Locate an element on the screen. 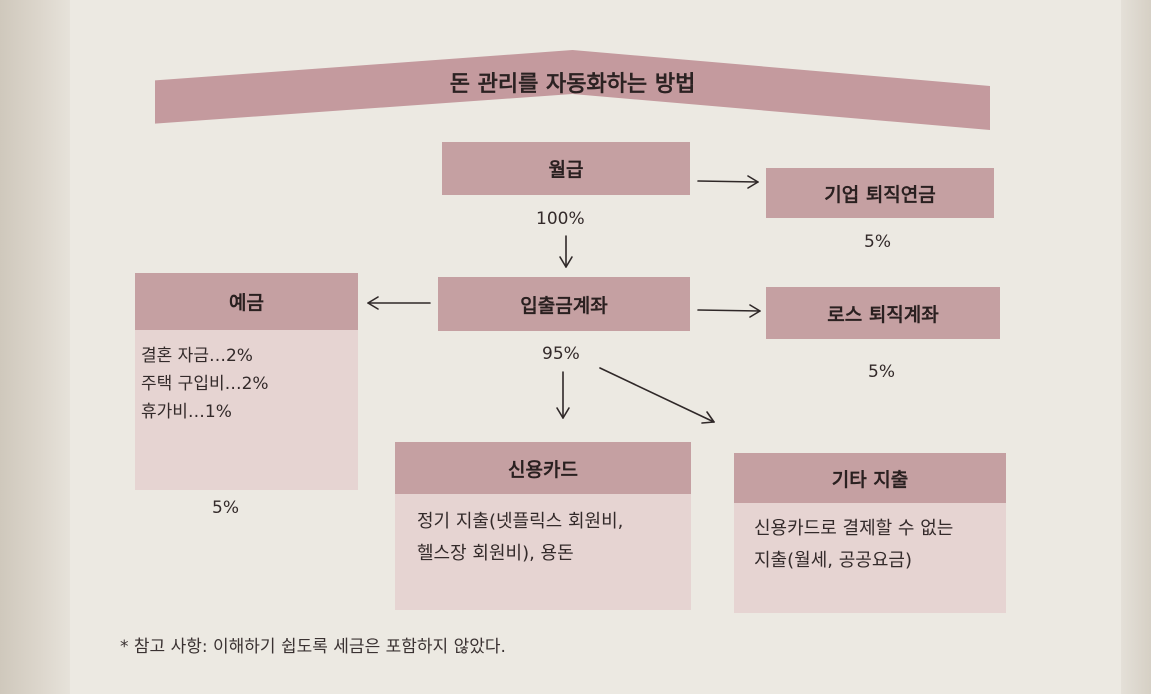 Image resolution: width=1151 pixels, height=694 pixels. savings-item: 주택 구입비…2% is located at coordinates (205, 384).